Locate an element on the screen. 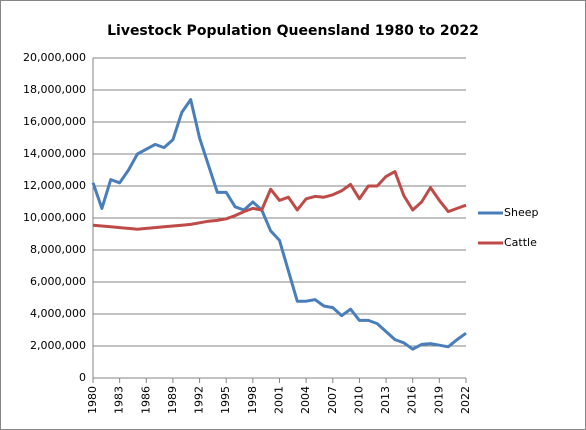 This screenshot has height=430, width=586. x-tick-label: 1995 is located at coordinates (225, 400).